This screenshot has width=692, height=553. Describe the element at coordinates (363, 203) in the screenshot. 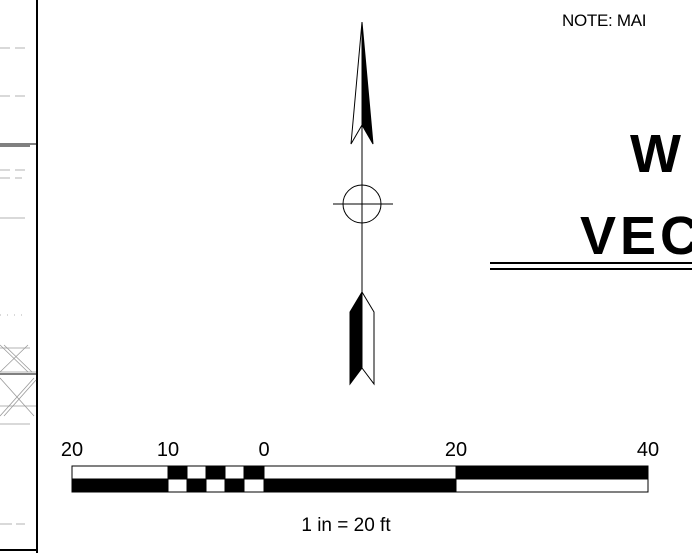

I see `north-arrow-icon` at that location.